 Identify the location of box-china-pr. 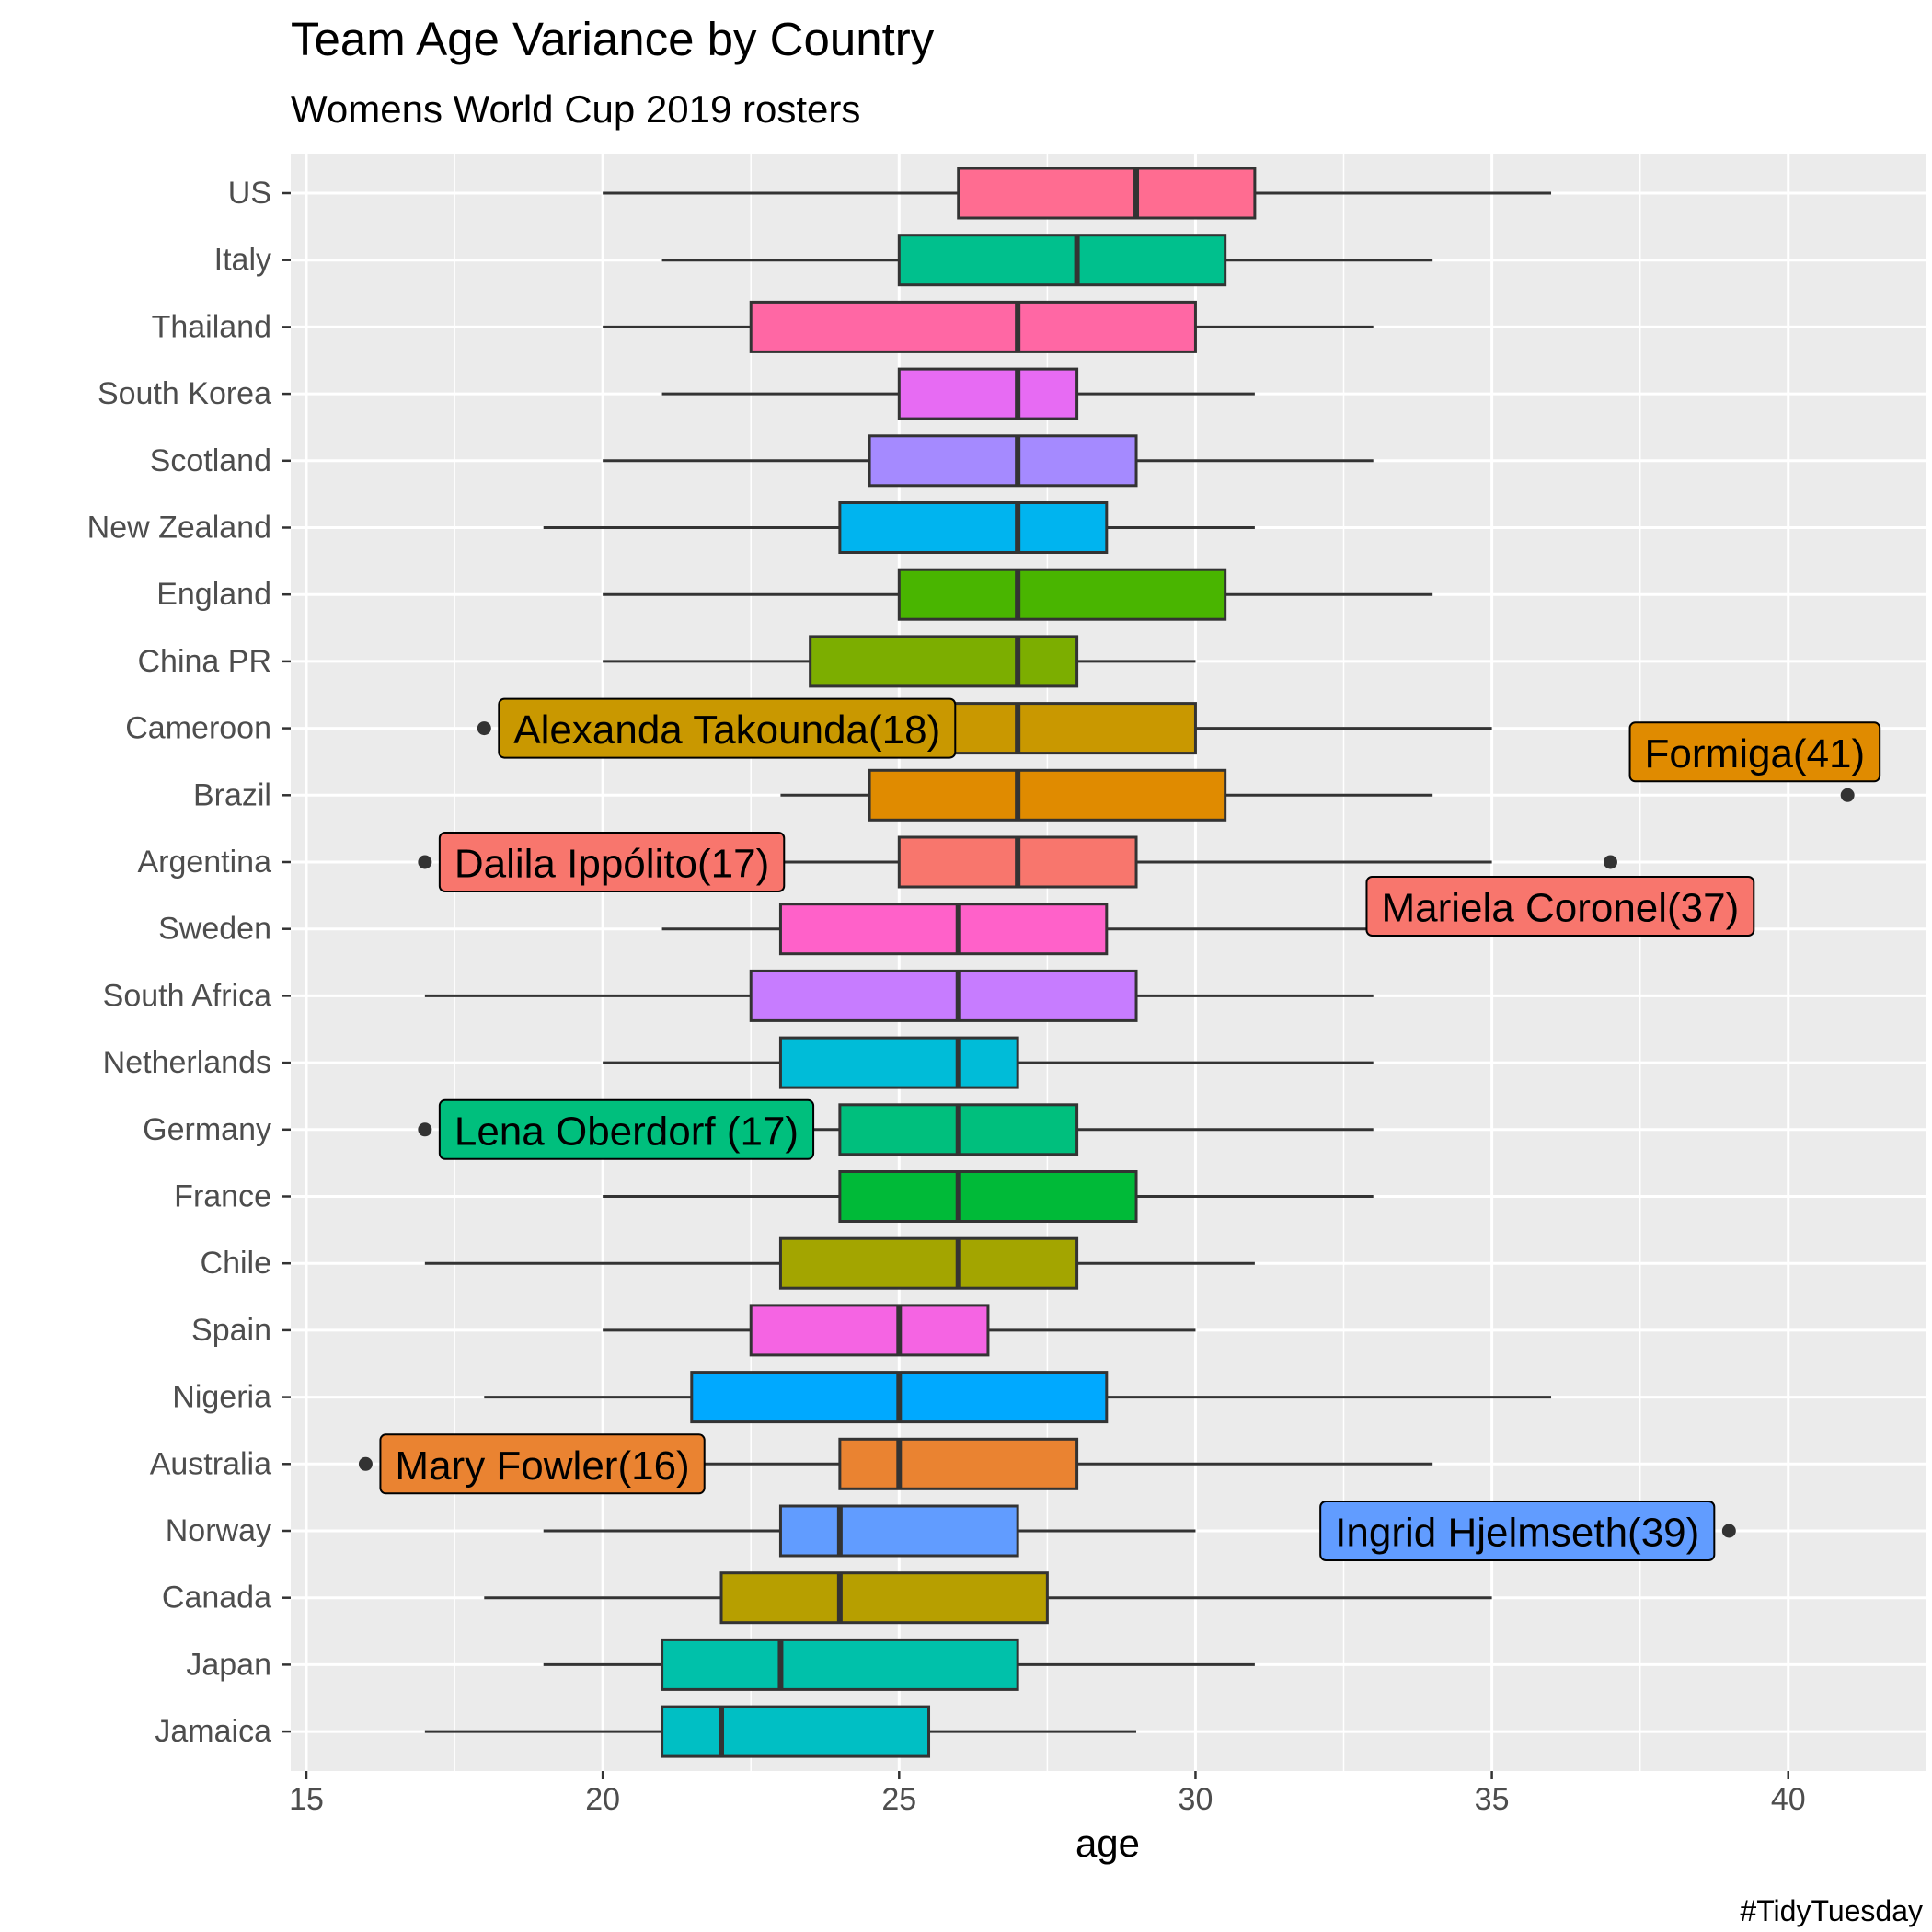
(899, 661).